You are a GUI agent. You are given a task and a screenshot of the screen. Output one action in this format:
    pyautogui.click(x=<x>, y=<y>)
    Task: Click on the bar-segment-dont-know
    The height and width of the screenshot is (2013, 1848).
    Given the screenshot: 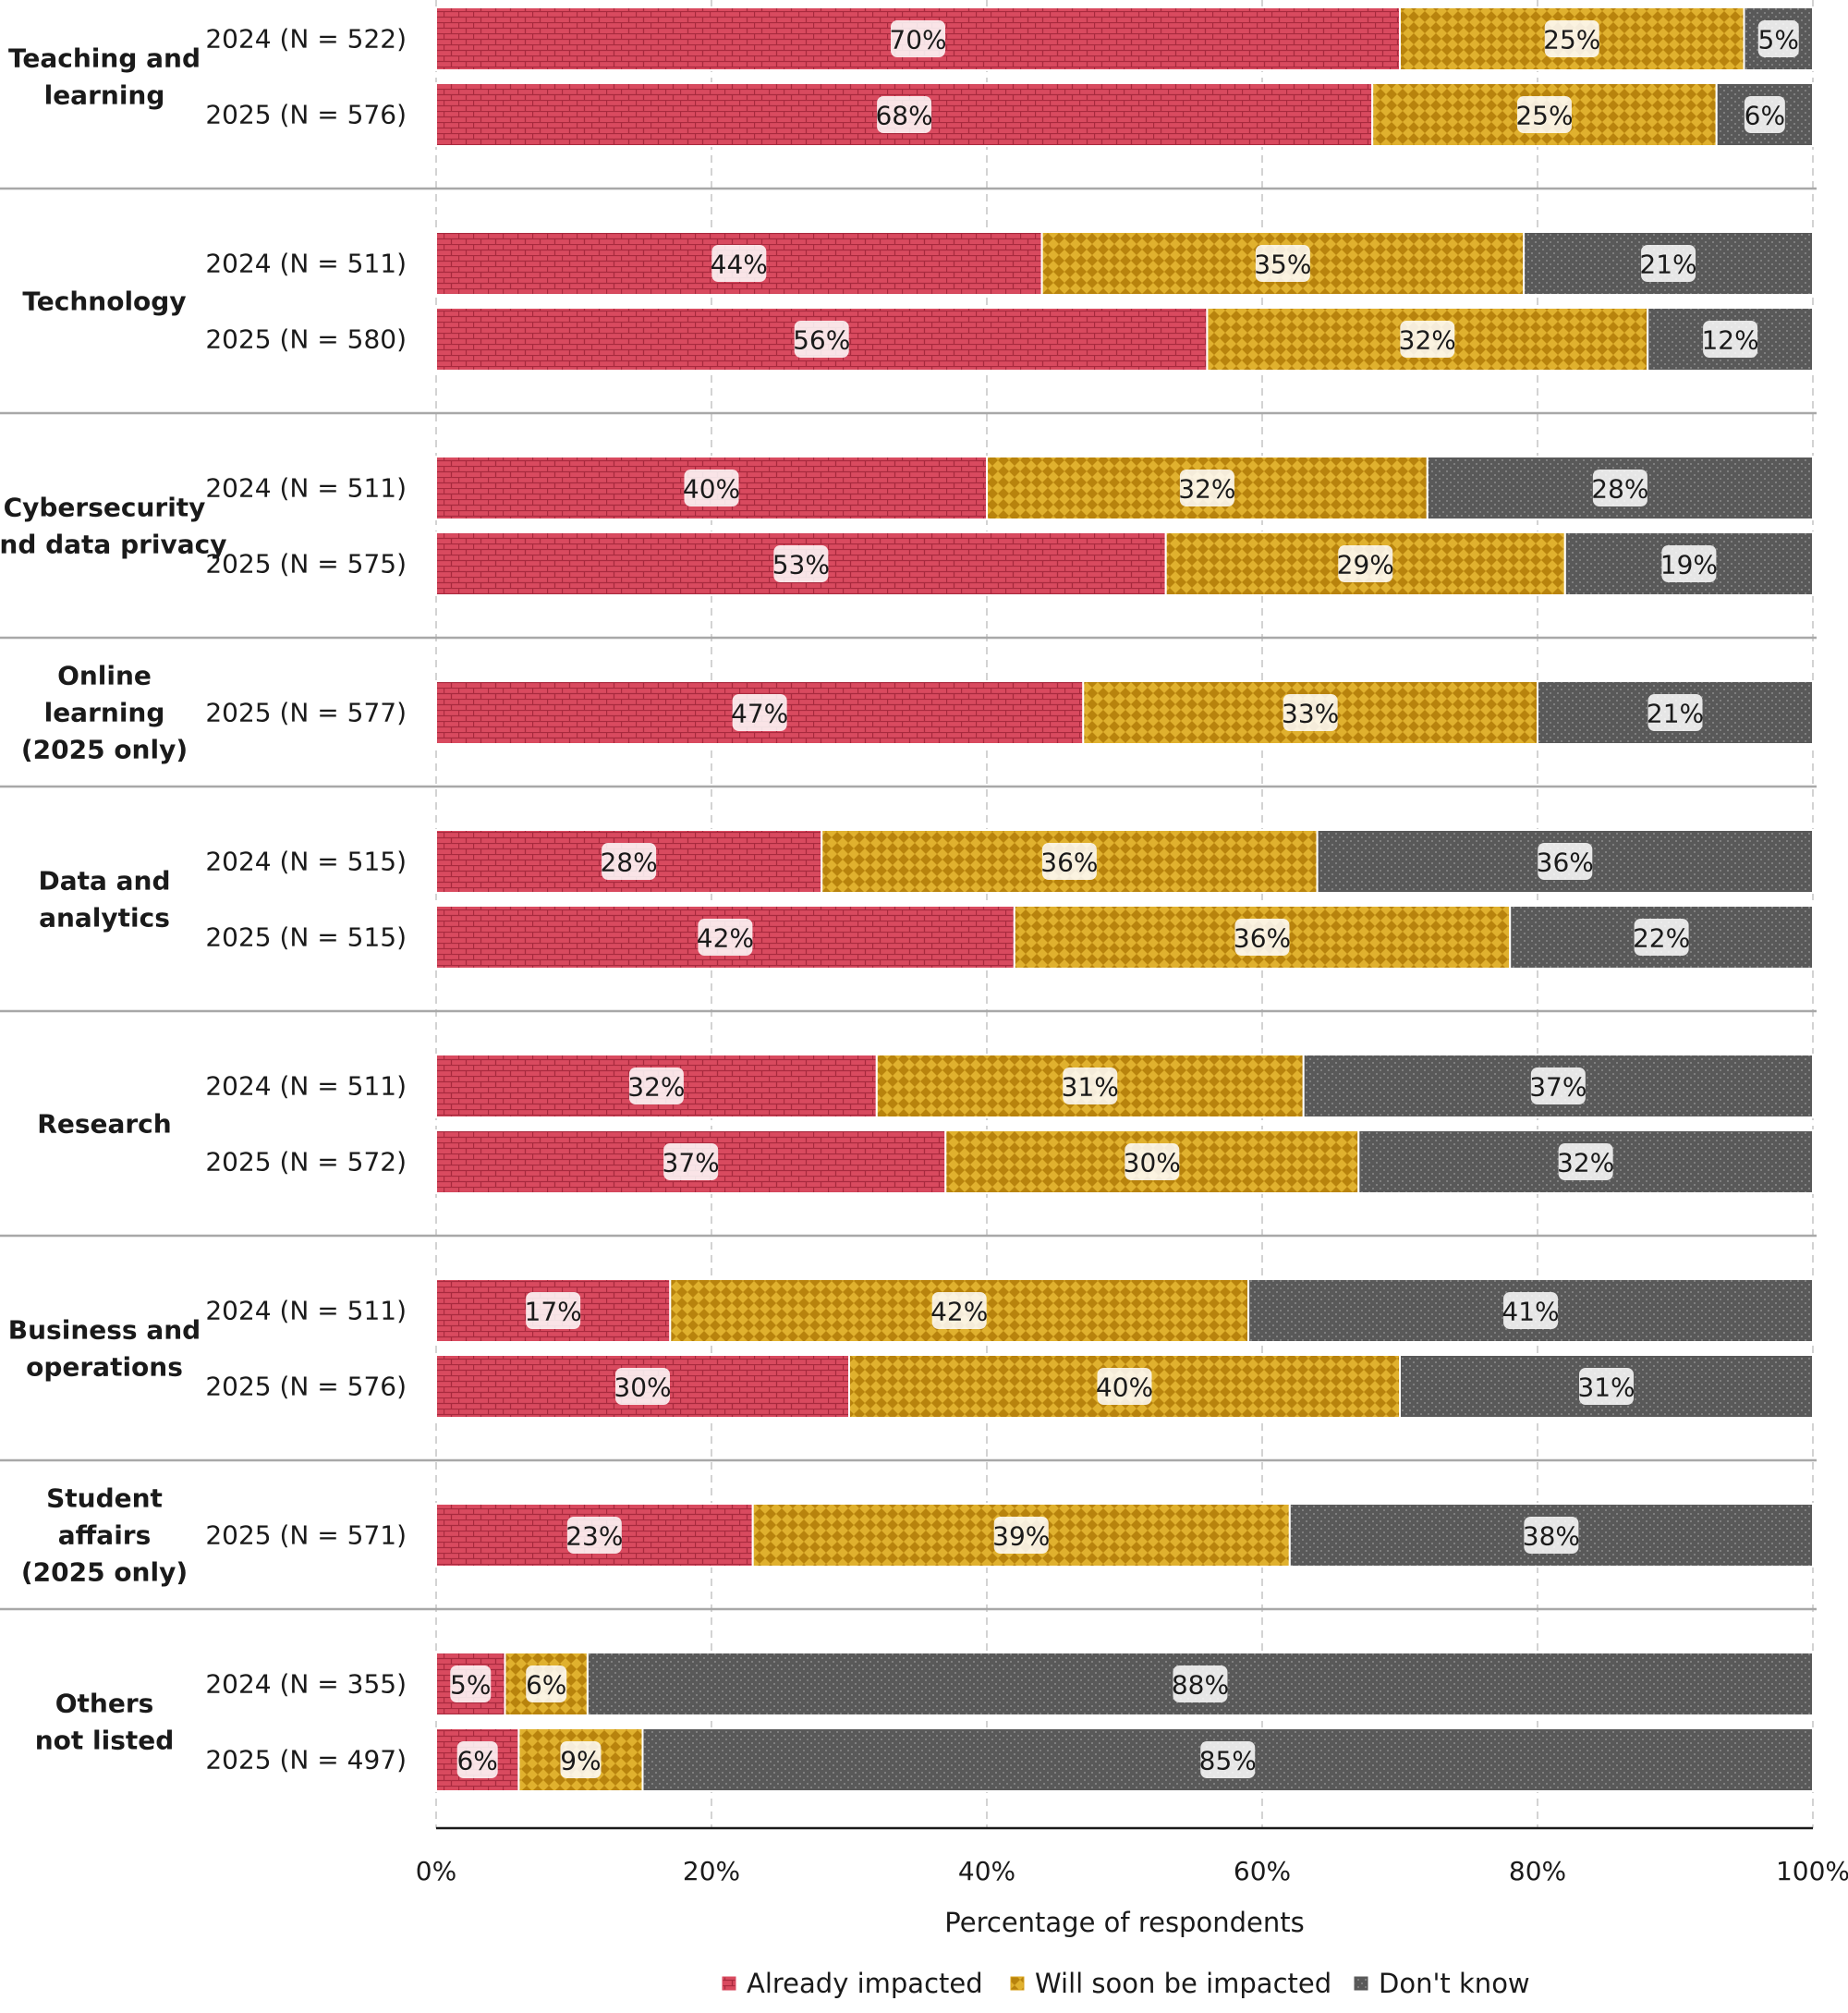 What is the action you would take?
    pyautogui.click(x=1565, y=862)
    